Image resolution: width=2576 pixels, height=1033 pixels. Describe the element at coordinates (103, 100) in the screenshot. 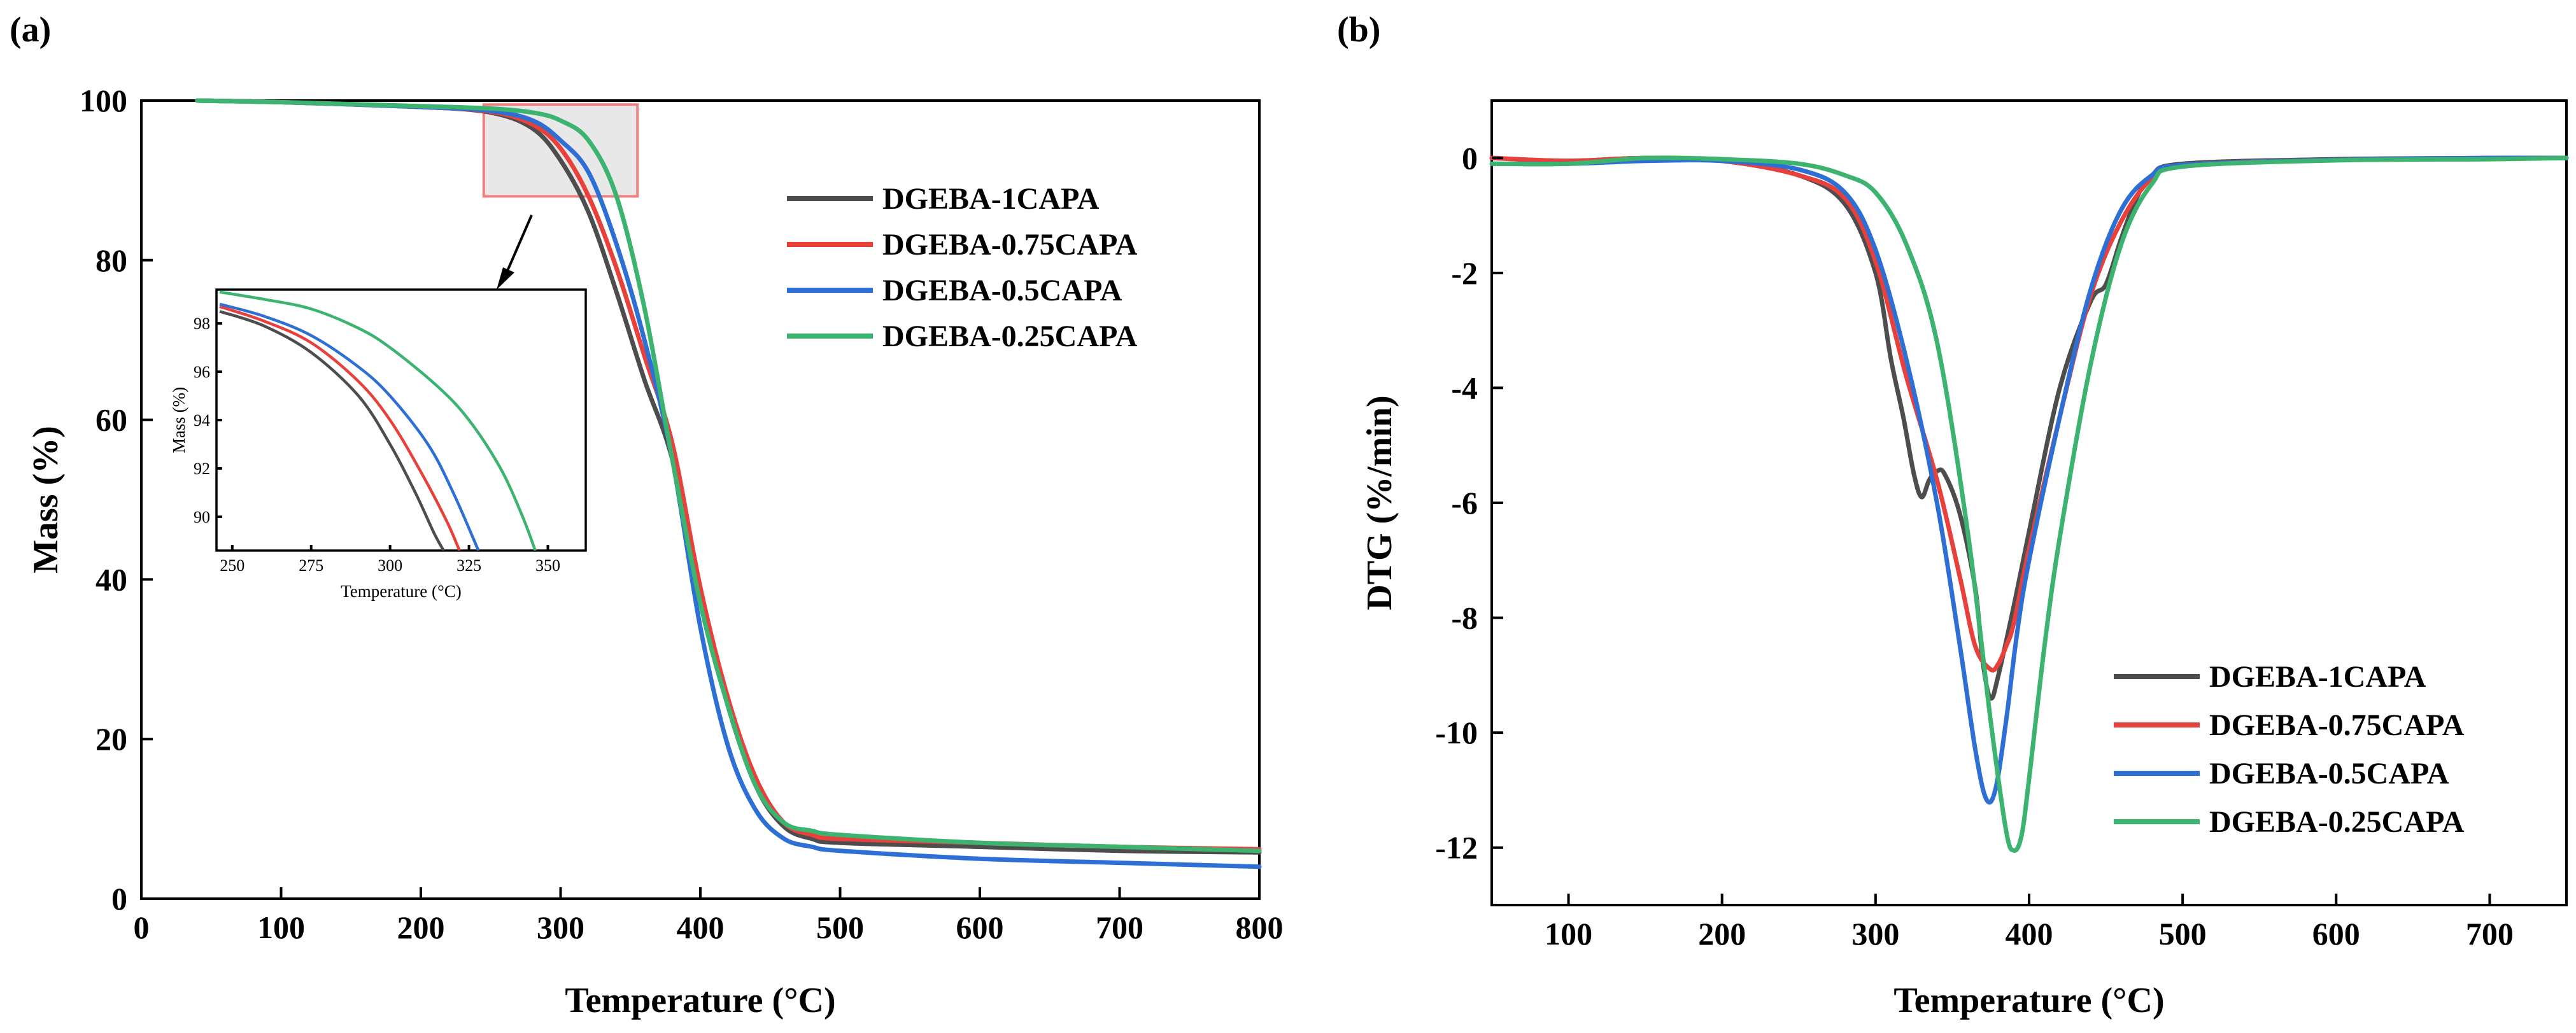

I see `y-tick-label: 100` at that location.